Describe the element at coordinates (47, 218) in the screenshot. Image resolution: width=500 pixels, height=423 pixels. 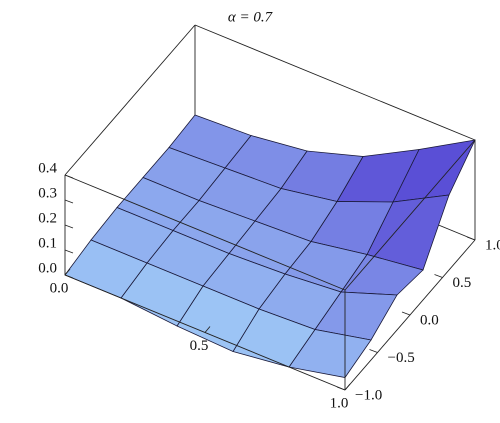
I see `z-tick-label: 0.2` at that location.